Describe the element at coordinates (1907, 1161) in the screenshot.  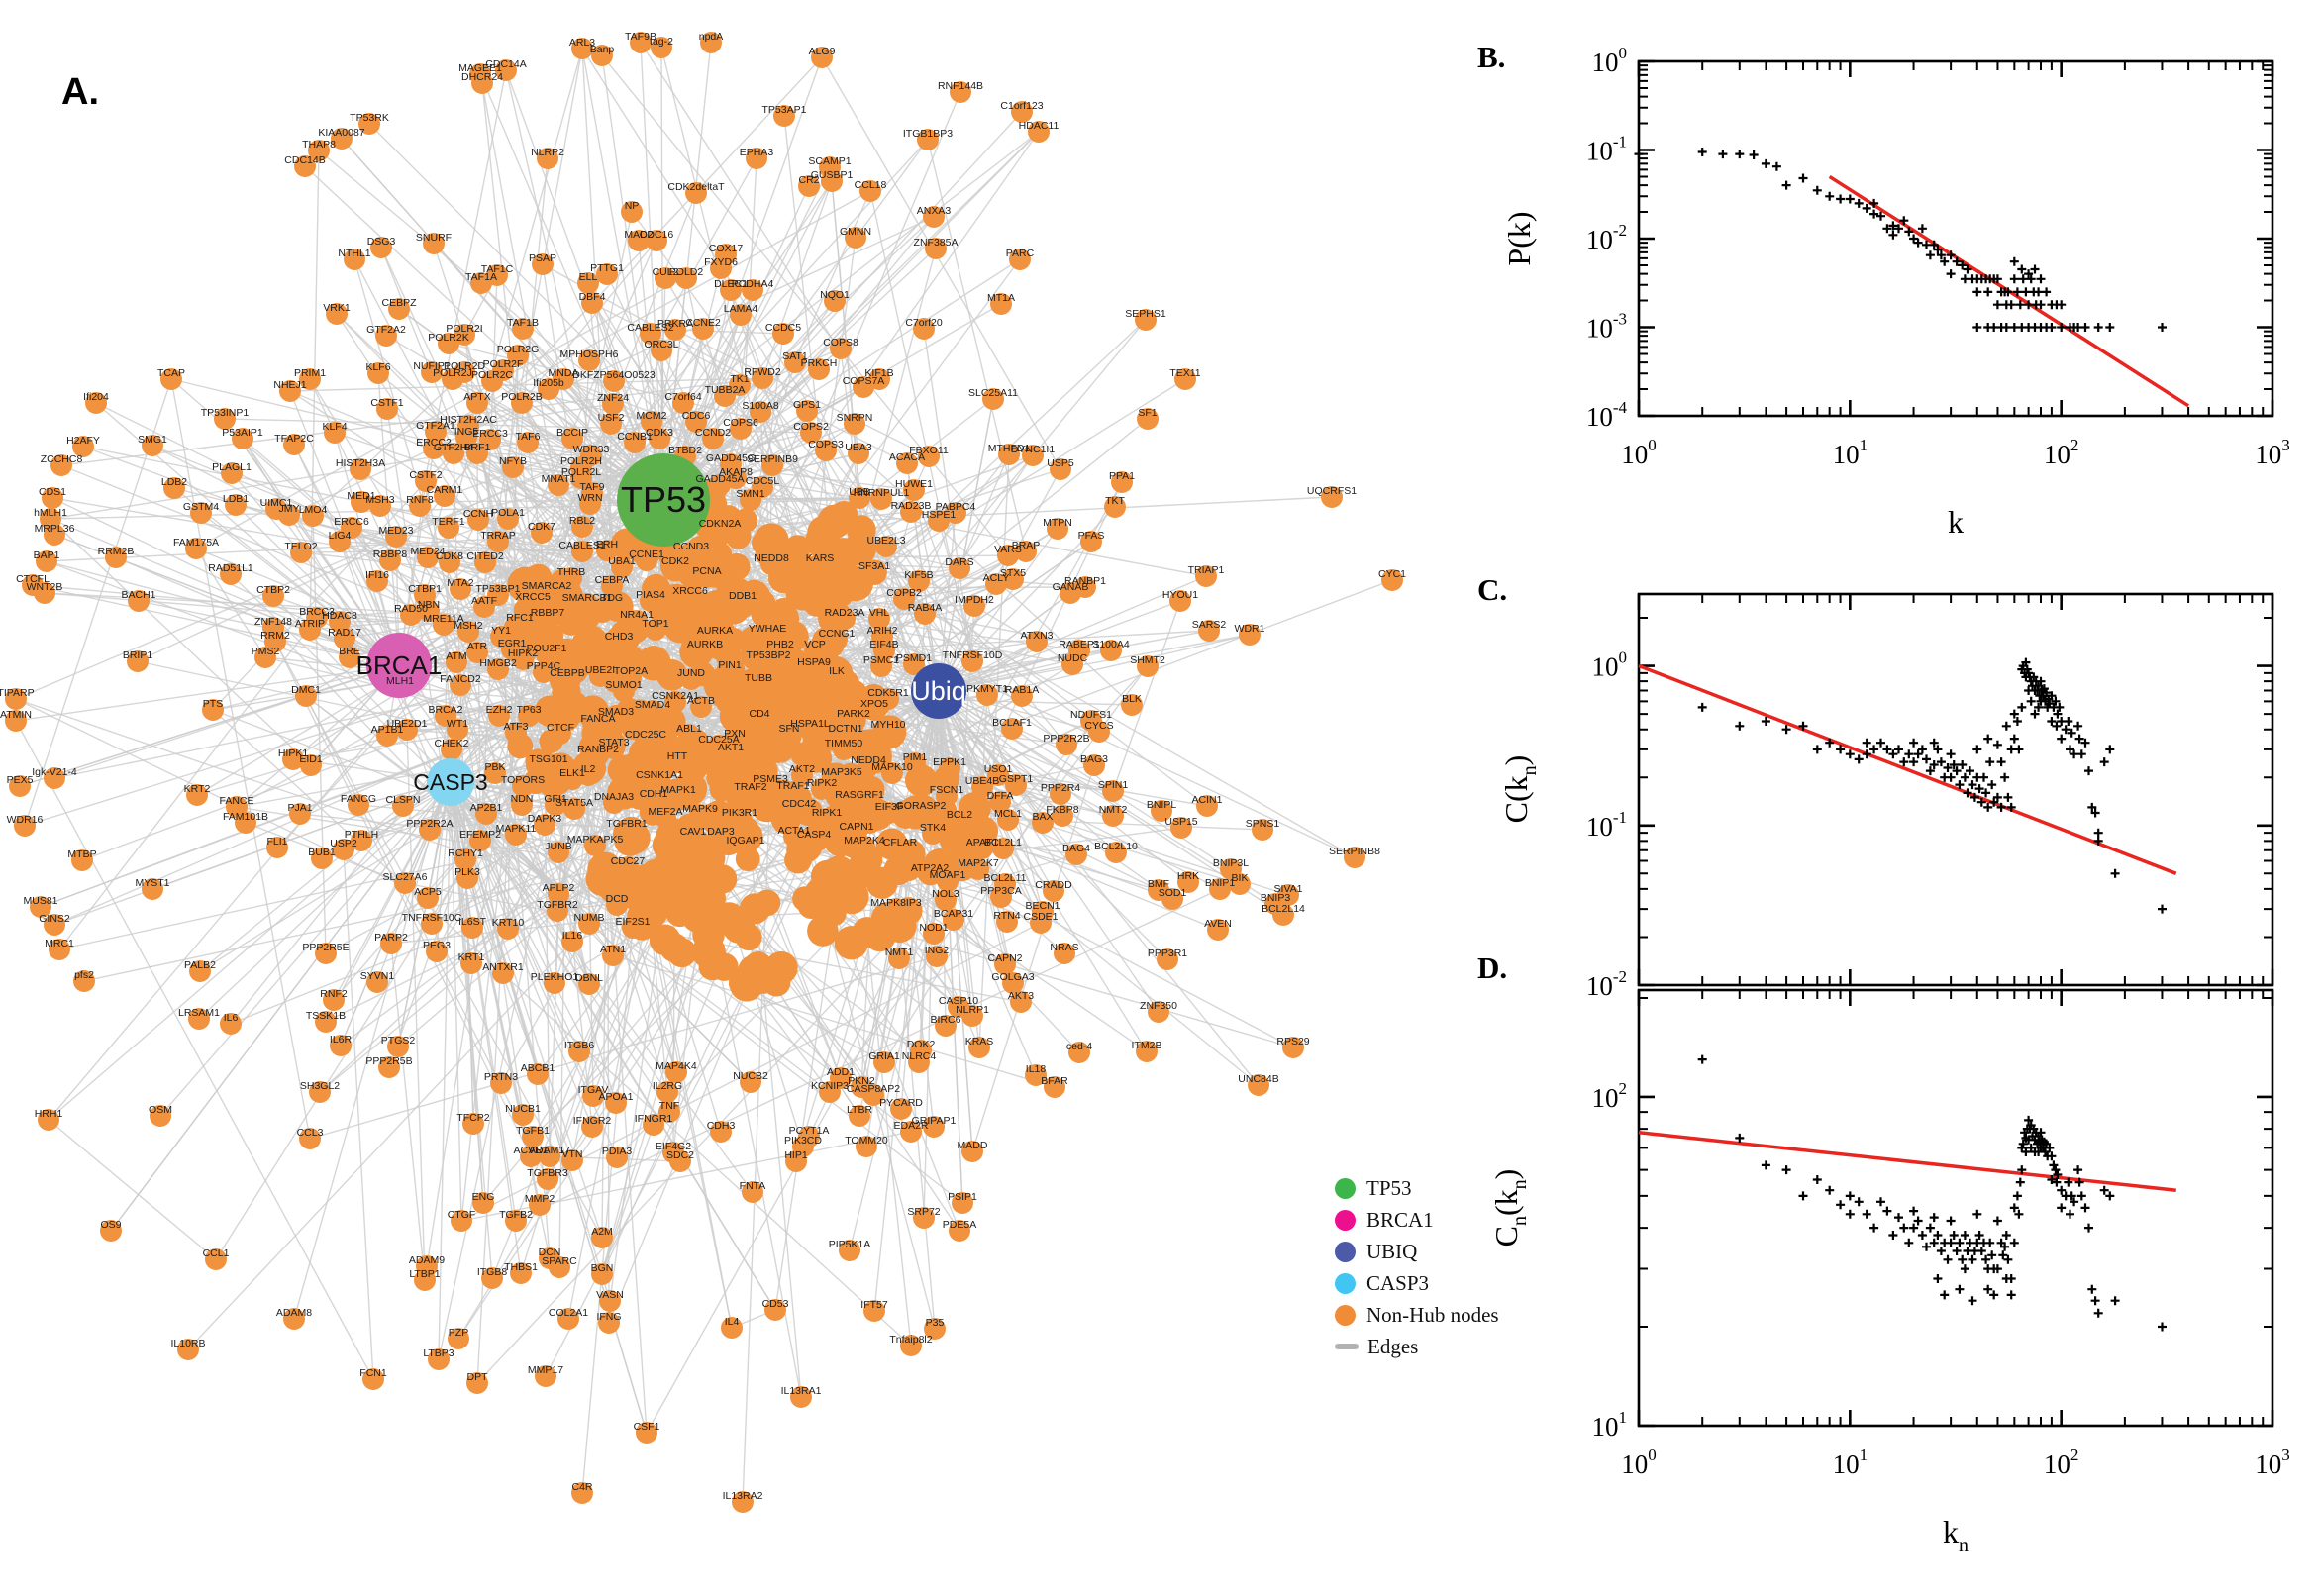
I see `fit-line-D` at that location.